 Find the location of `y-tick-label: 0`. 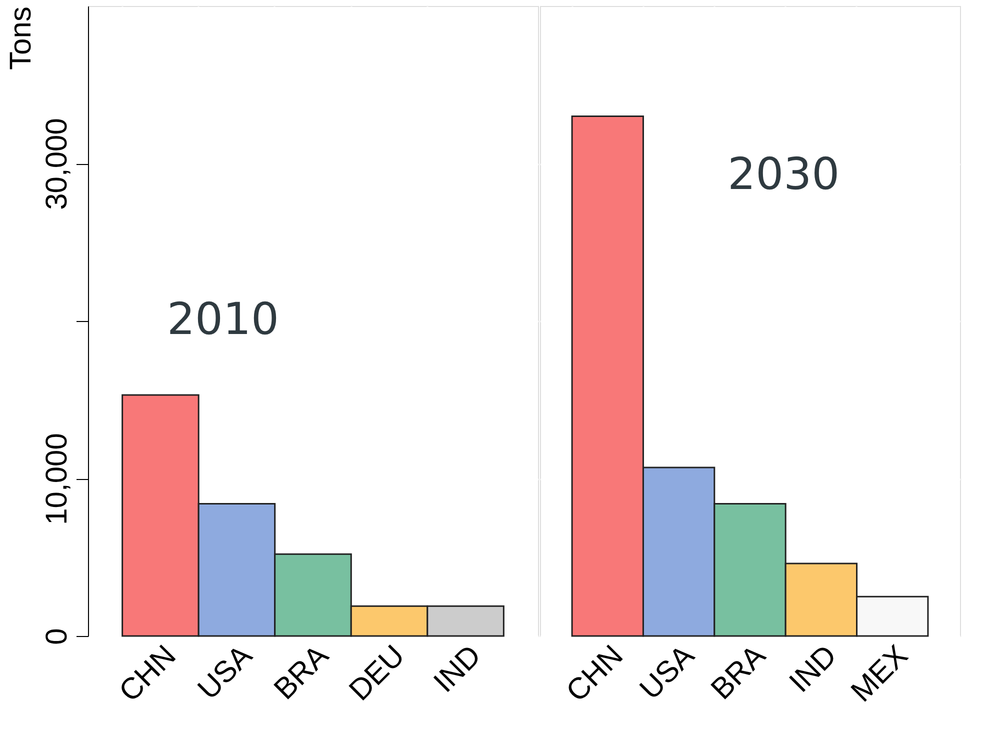

y-tick-label: 0 is located at coordinates (57, 636).